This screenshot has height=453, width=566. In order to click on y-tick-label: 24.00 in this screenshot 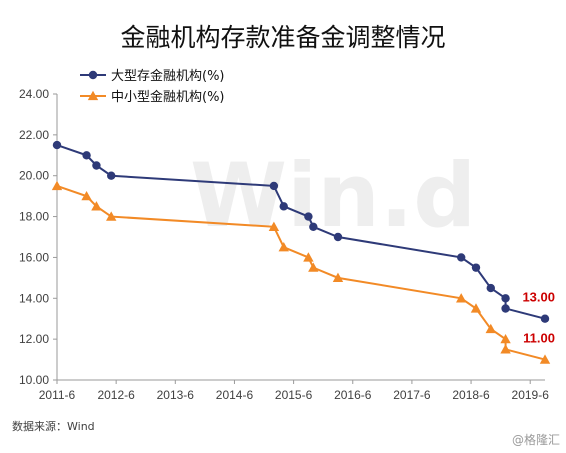, I will do `click(34, 94)`.